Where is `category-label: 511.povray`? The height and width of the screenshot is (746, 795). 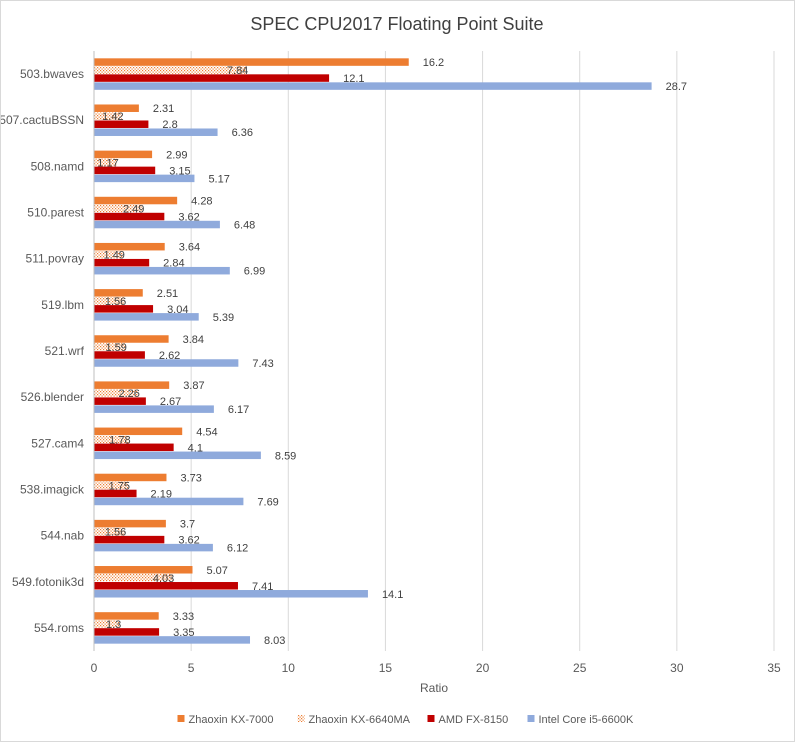 category-label: 511.povray is located at coordinates (55, 259).